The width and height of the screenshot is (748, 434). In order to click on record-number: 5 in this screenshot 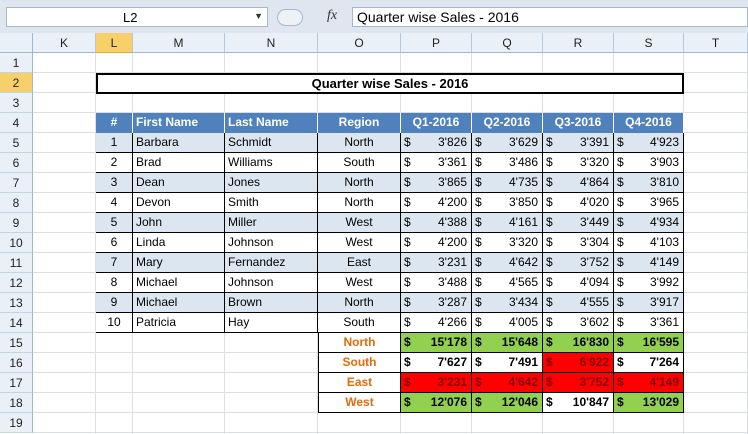, I will do `click(114, 223)`.